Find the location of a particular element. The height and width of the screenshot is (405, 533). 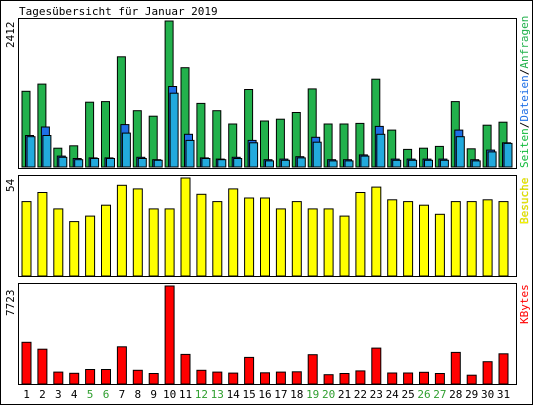

x-tick-label: 26 is located at coordinates (423, 394).